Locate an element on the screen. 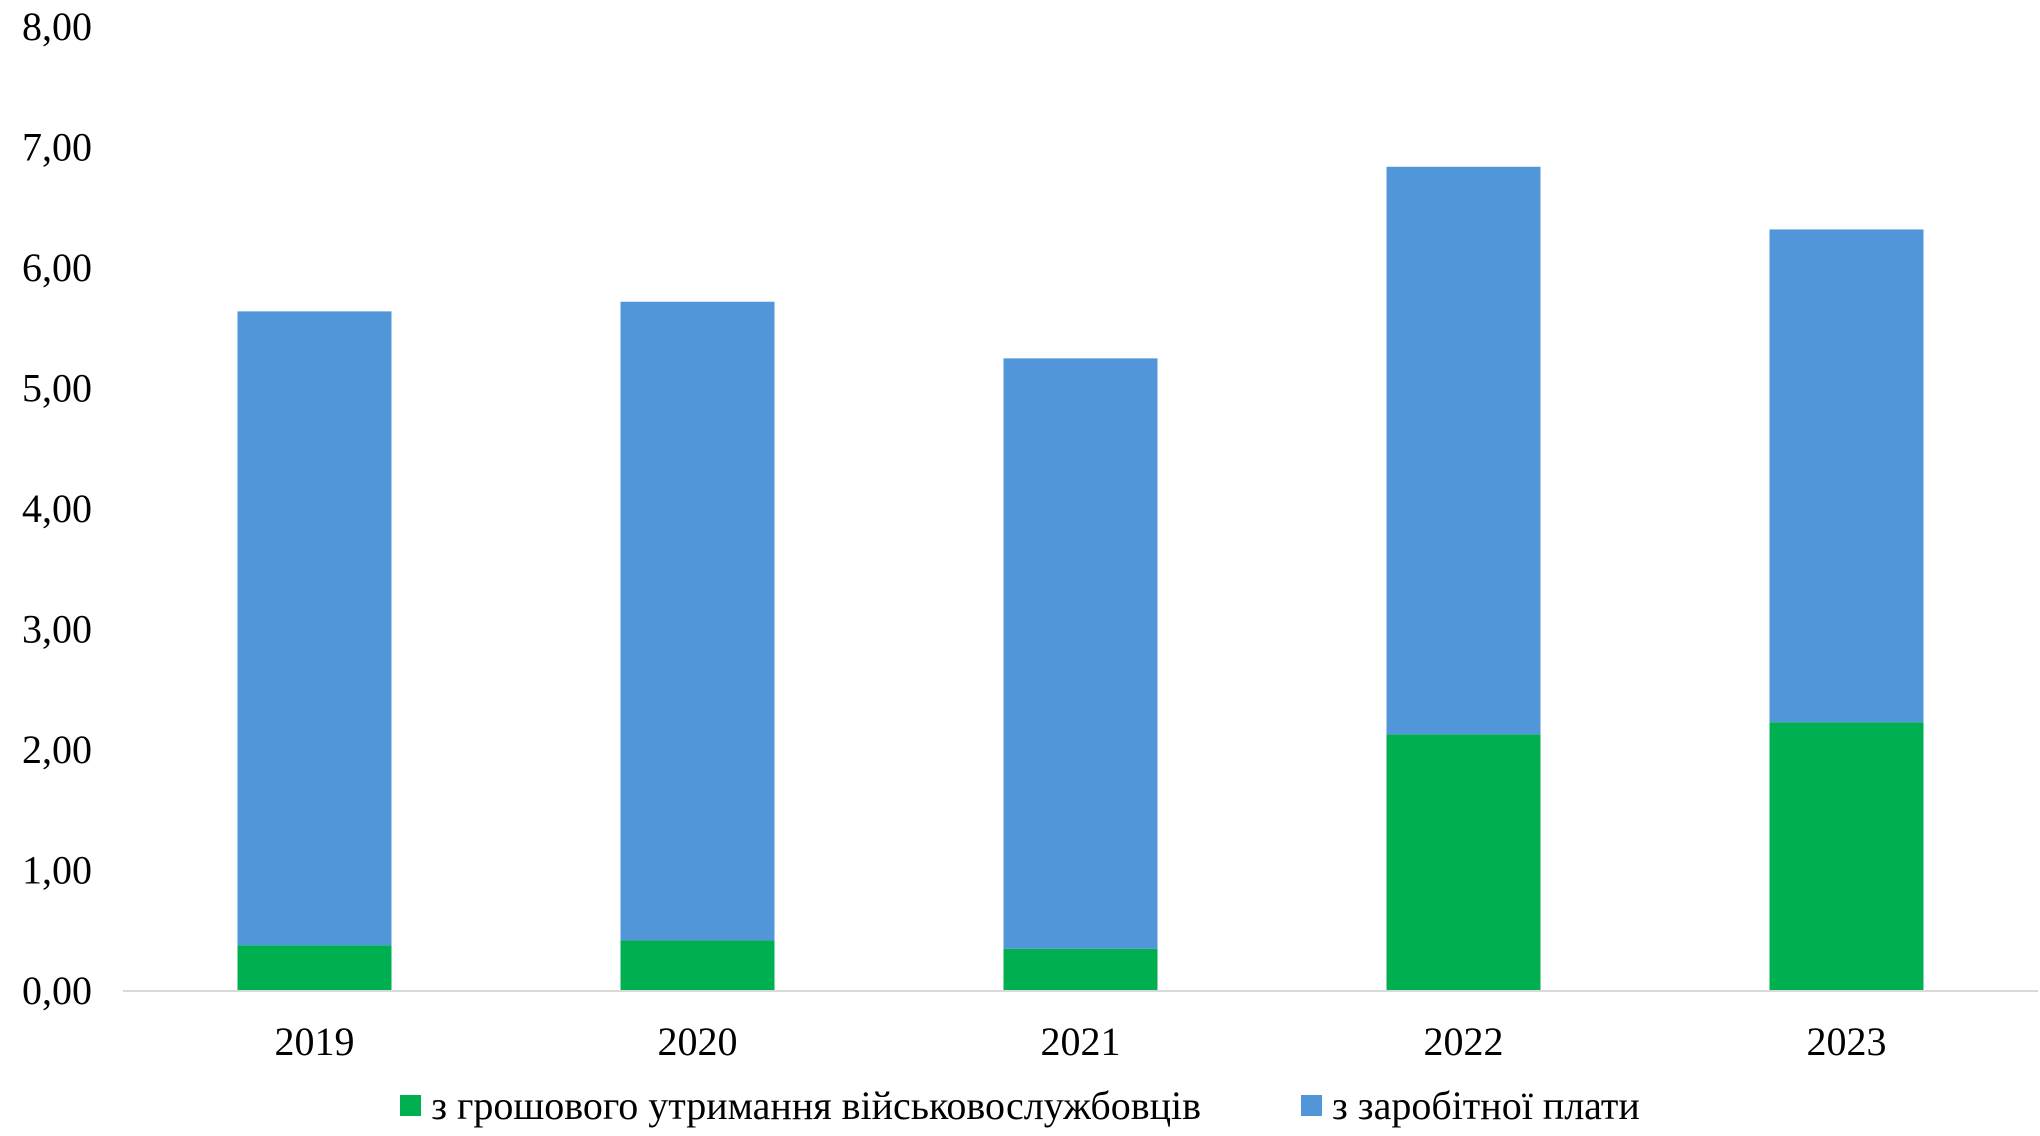  y-tick-label: 6,00 is located at coordinates (57, 267).